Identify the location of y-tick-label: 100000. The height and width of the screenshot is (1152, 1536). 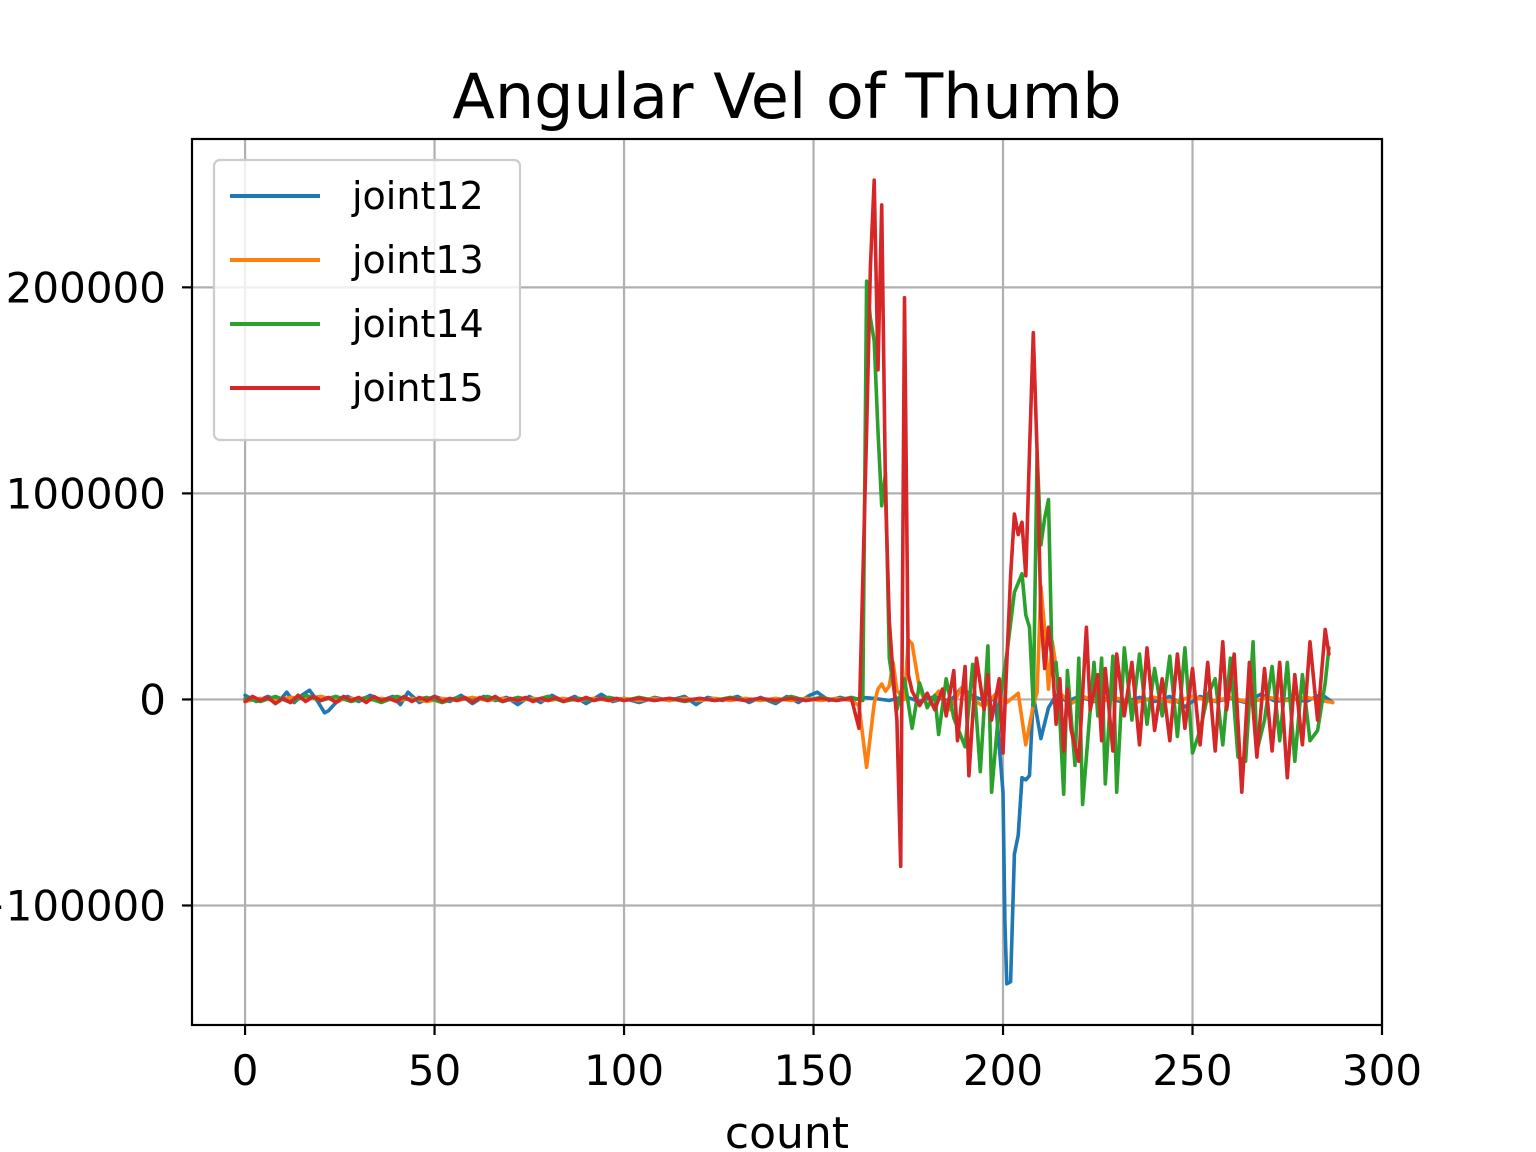
(86, 493).